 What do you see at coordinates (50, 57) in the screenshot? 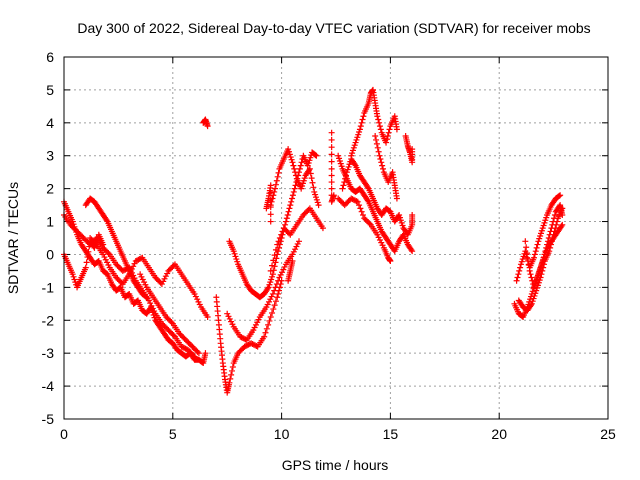
I see `y-tick-label: 6` at bounding box center [50, 57].